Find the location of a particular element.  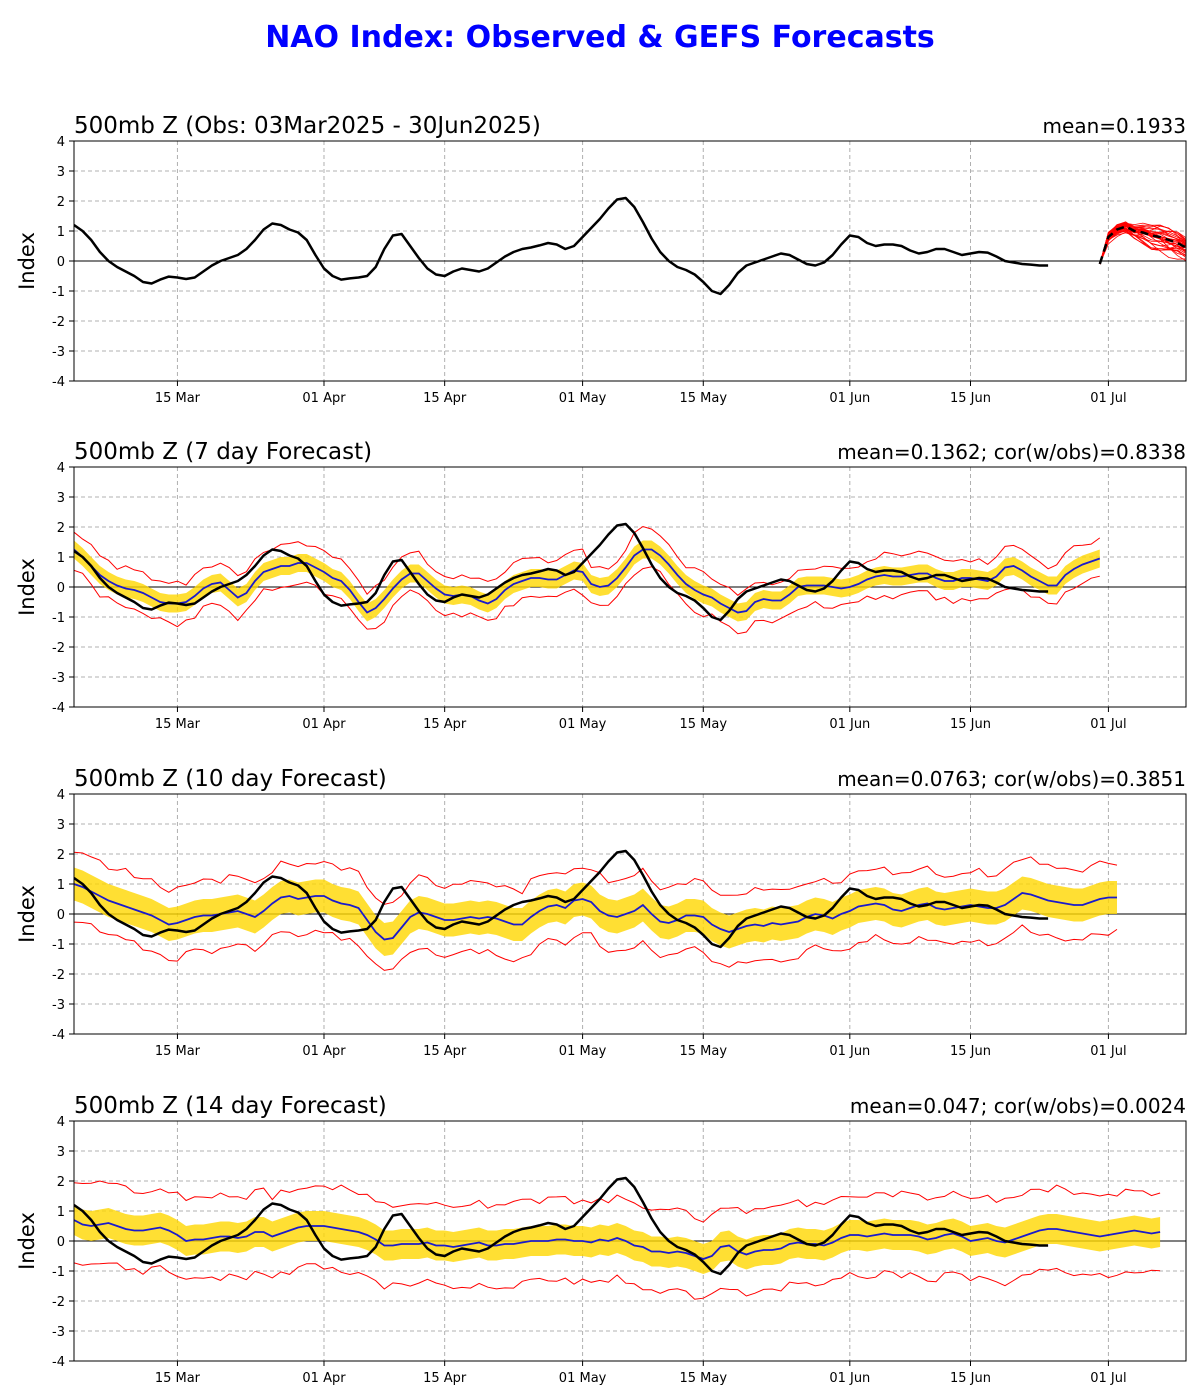

panel-stat: mean=0.0763; cor(w/obs)=0.3851 is located at coordinates (1011, 779).